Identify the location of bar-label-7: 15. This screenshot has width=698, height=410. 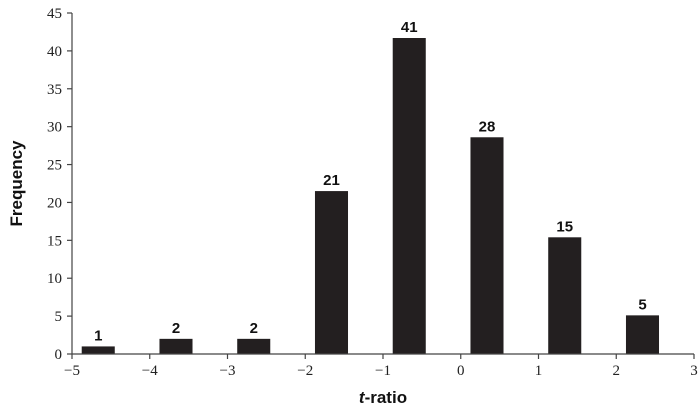
(564, 226).